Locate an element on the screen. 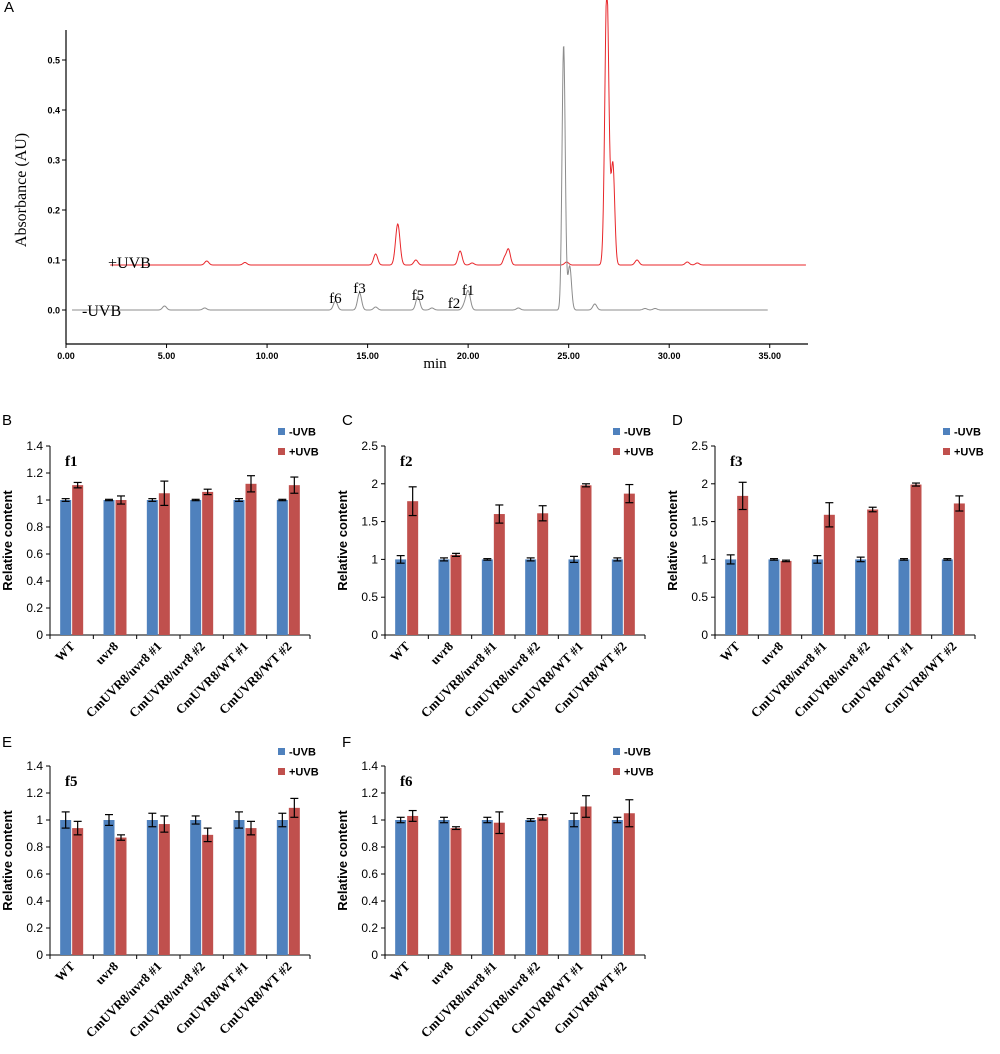 The image size is (1000, 1054). y-tick-label: 0.1 is located at coordinates (53, 261).